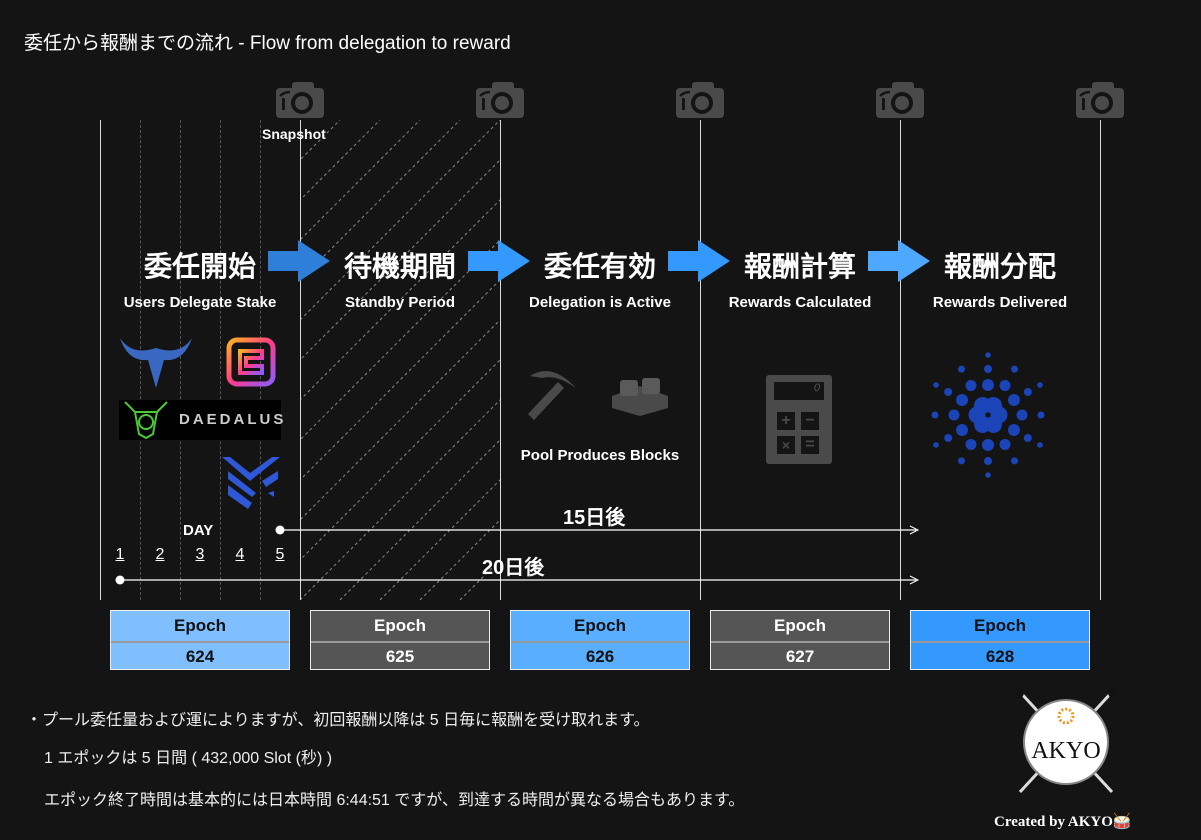 The width and height of the screenshot is (1201, 840). I want to click on epoch-box: Epoch 626, so click(600, 640).